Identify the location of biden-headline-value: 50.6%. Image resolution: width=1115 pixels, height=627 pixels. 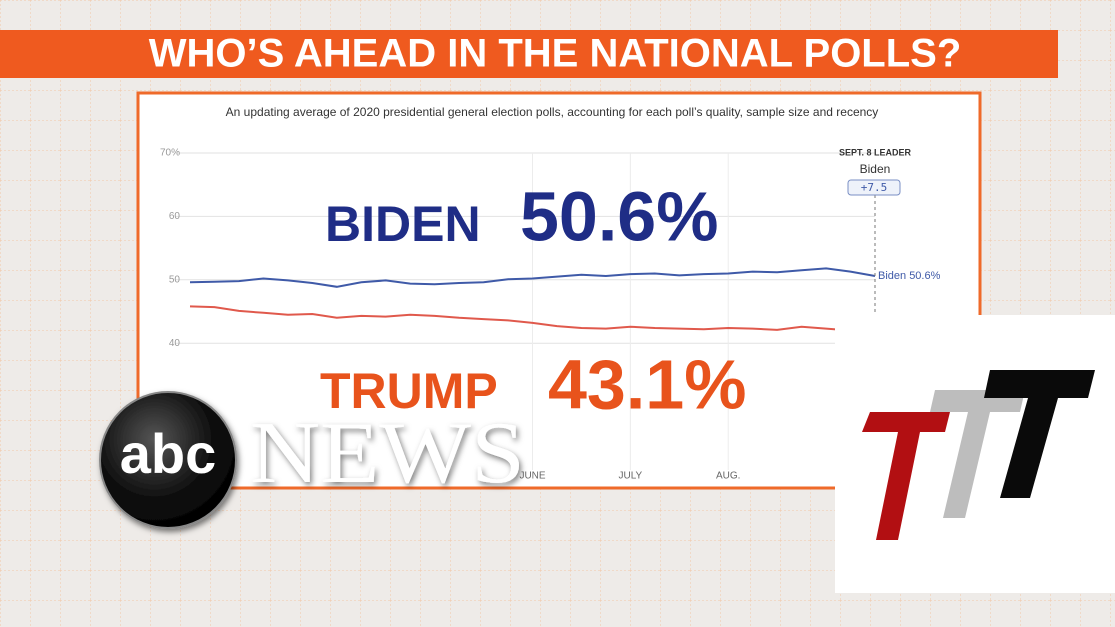
(619, 216).